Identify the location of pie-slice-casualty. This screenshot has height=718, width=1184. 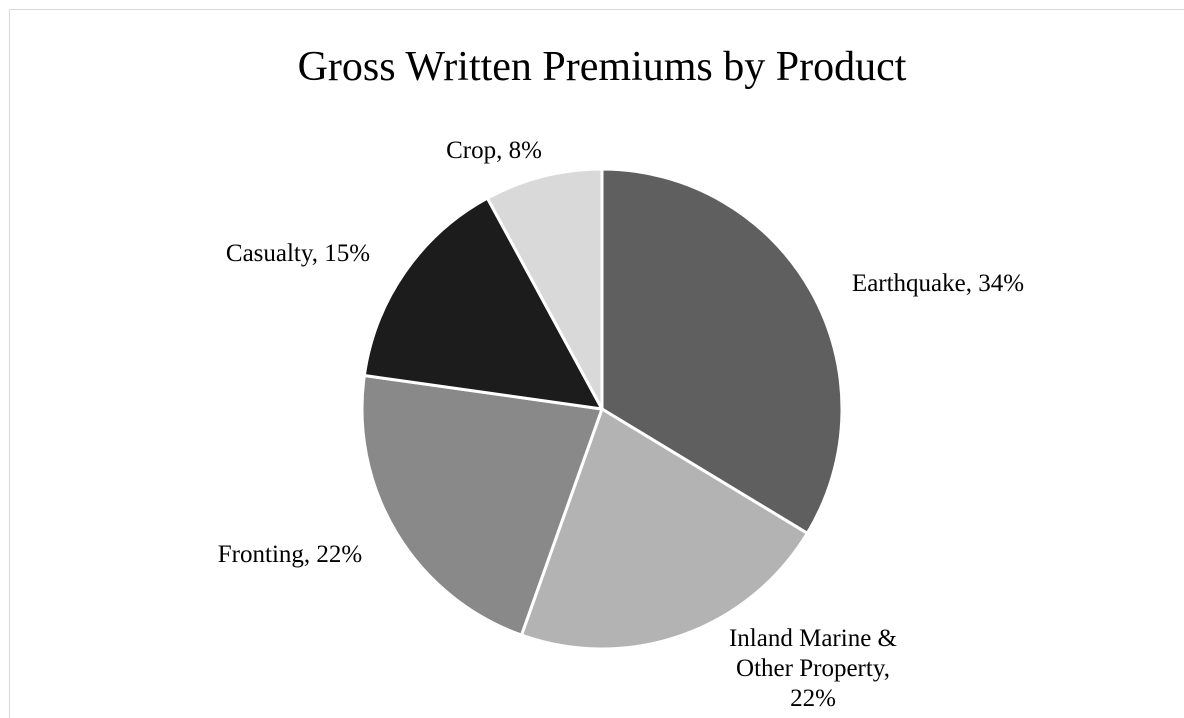
(483, 303).